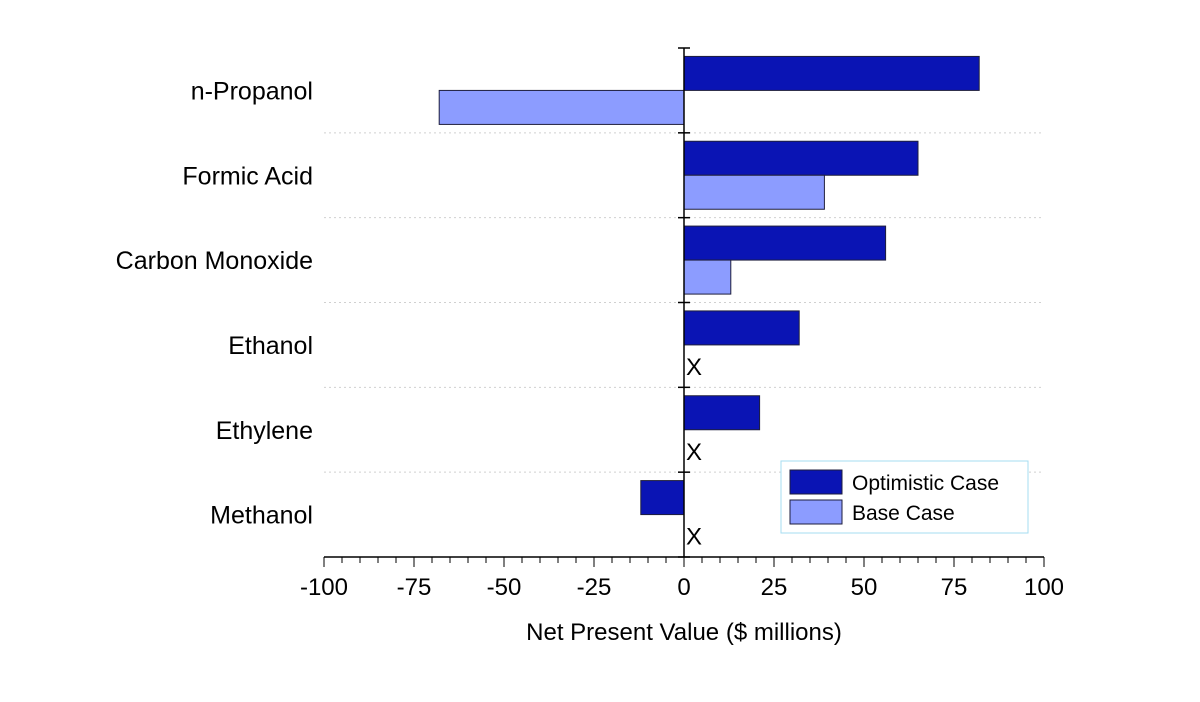 This screenshot has width=1200, height=702. I want to click on bar-optimistic-case-n-propanol, so click(831, 73).